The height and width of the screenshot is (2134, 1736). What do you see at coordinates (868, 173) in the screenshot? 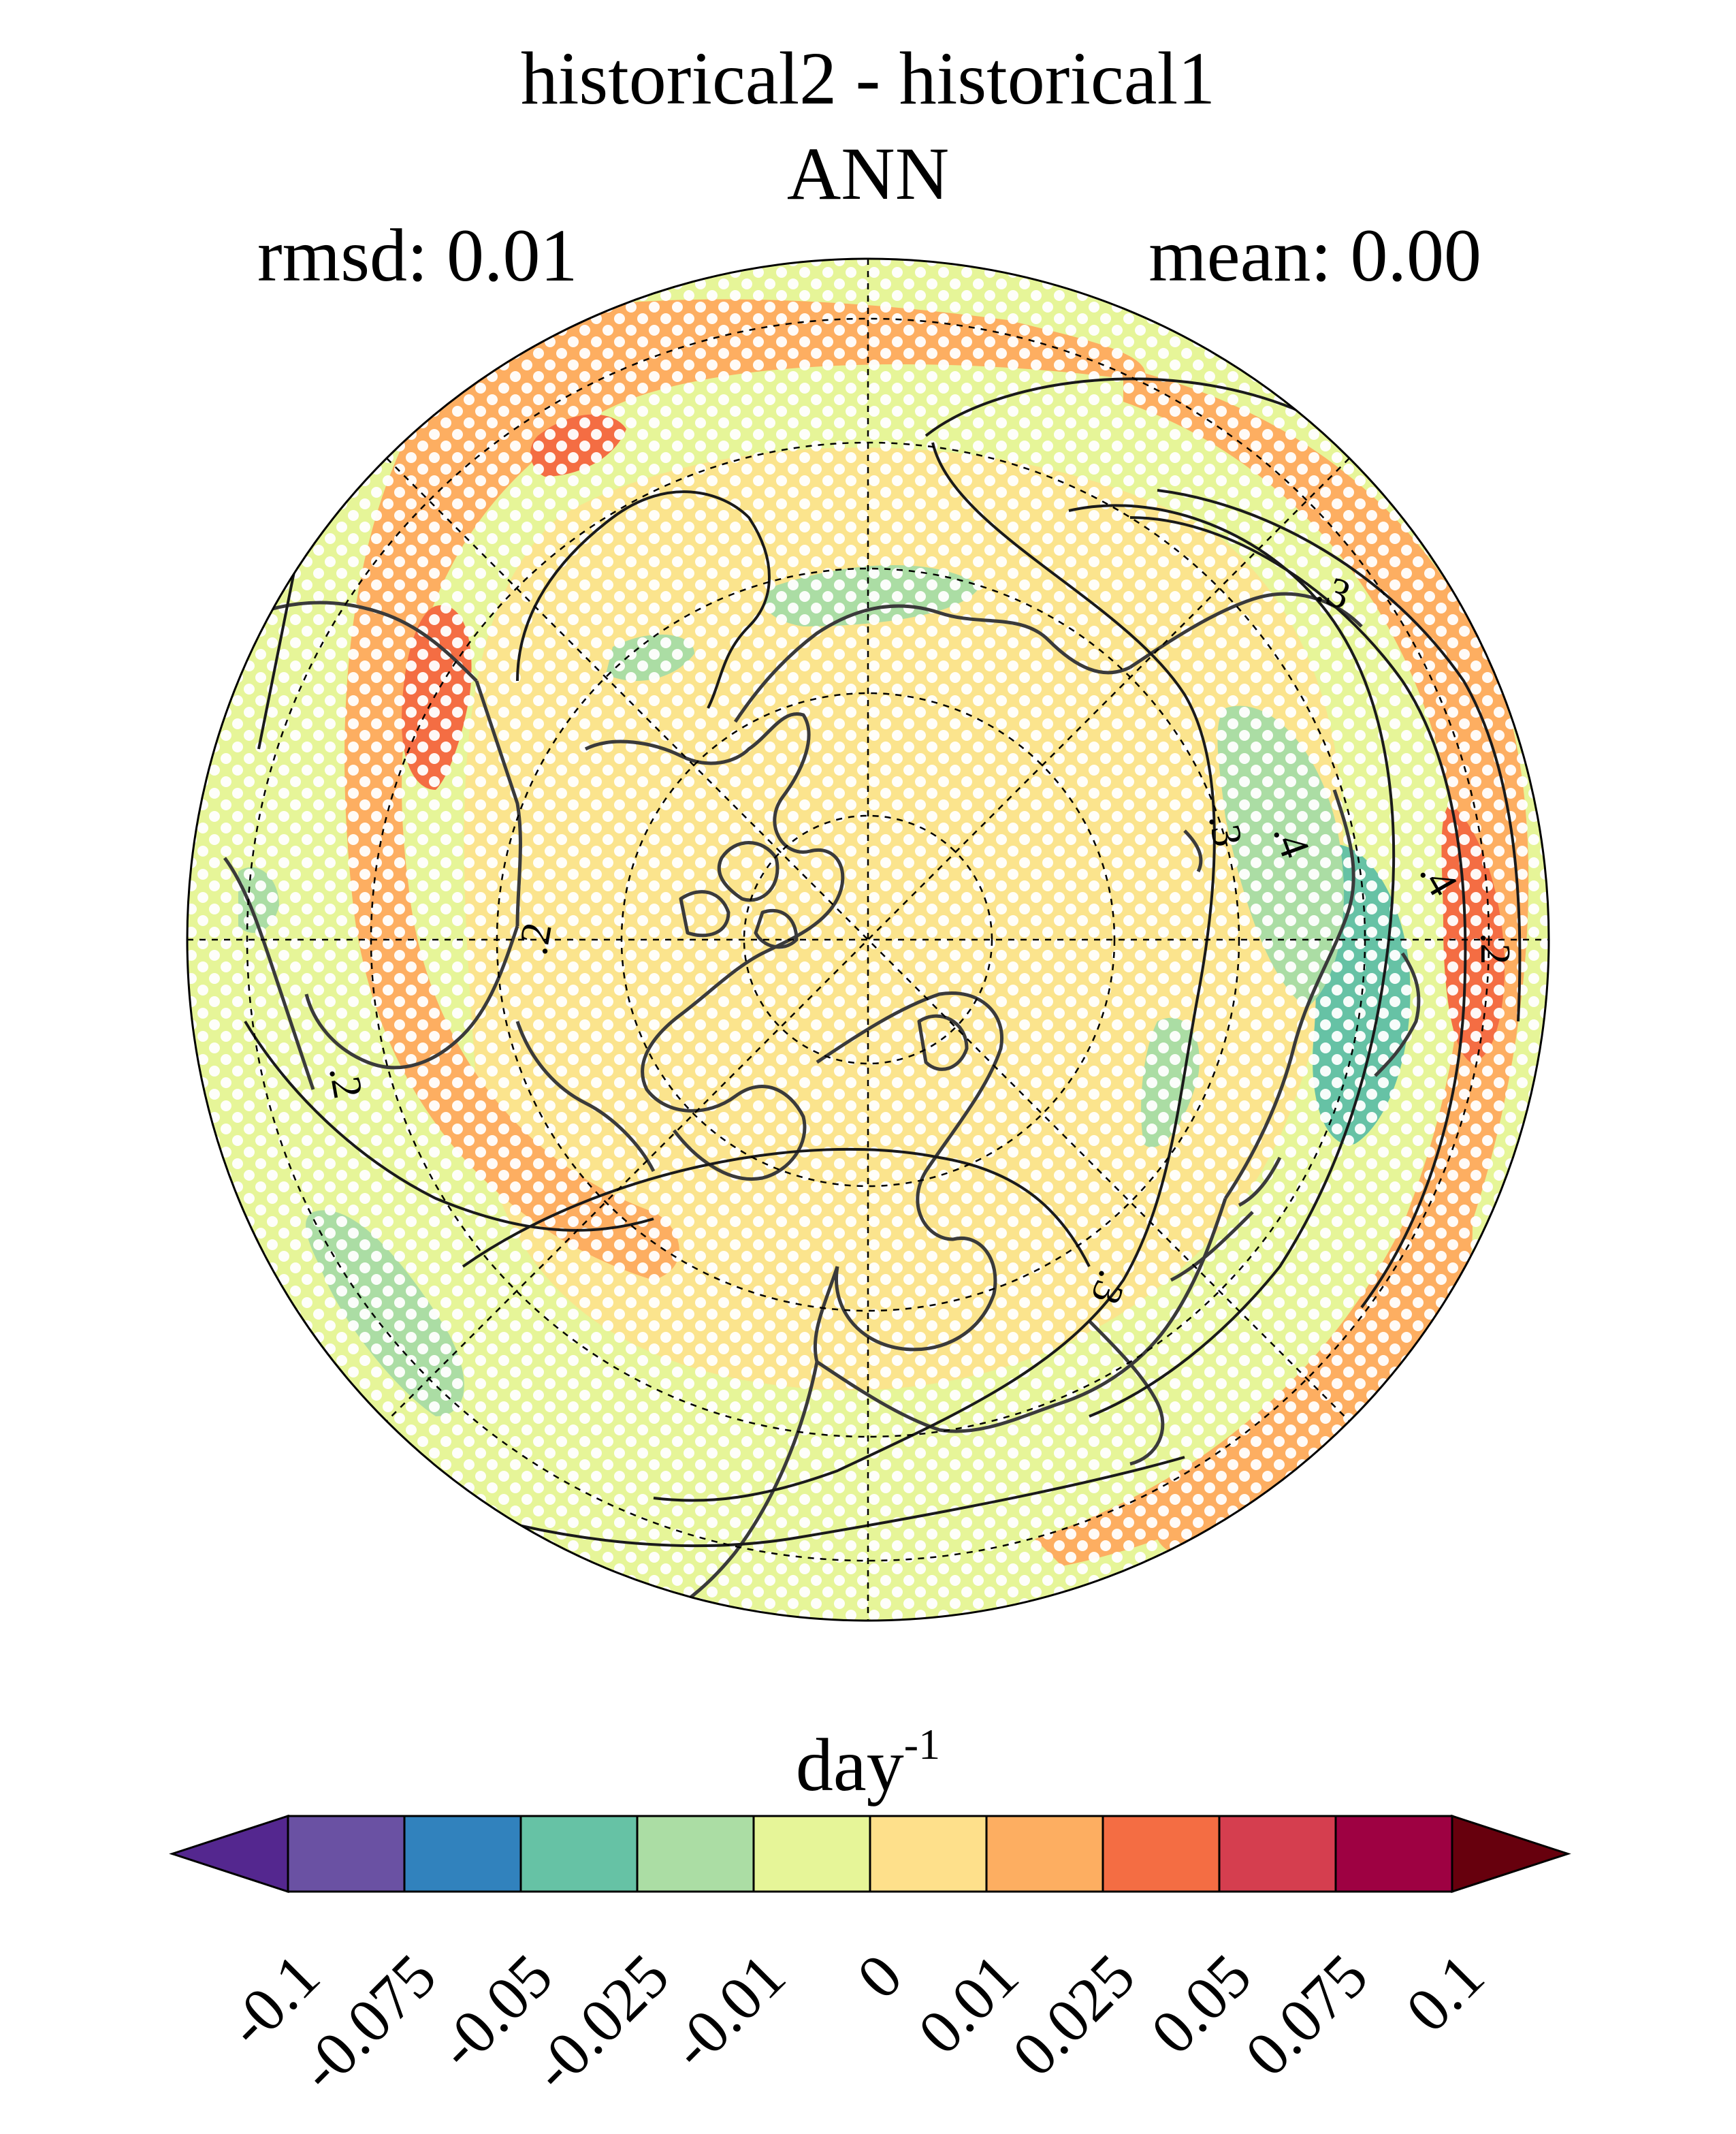
I see `plot-subtitle: ANN` at bounding box center [868, 173].